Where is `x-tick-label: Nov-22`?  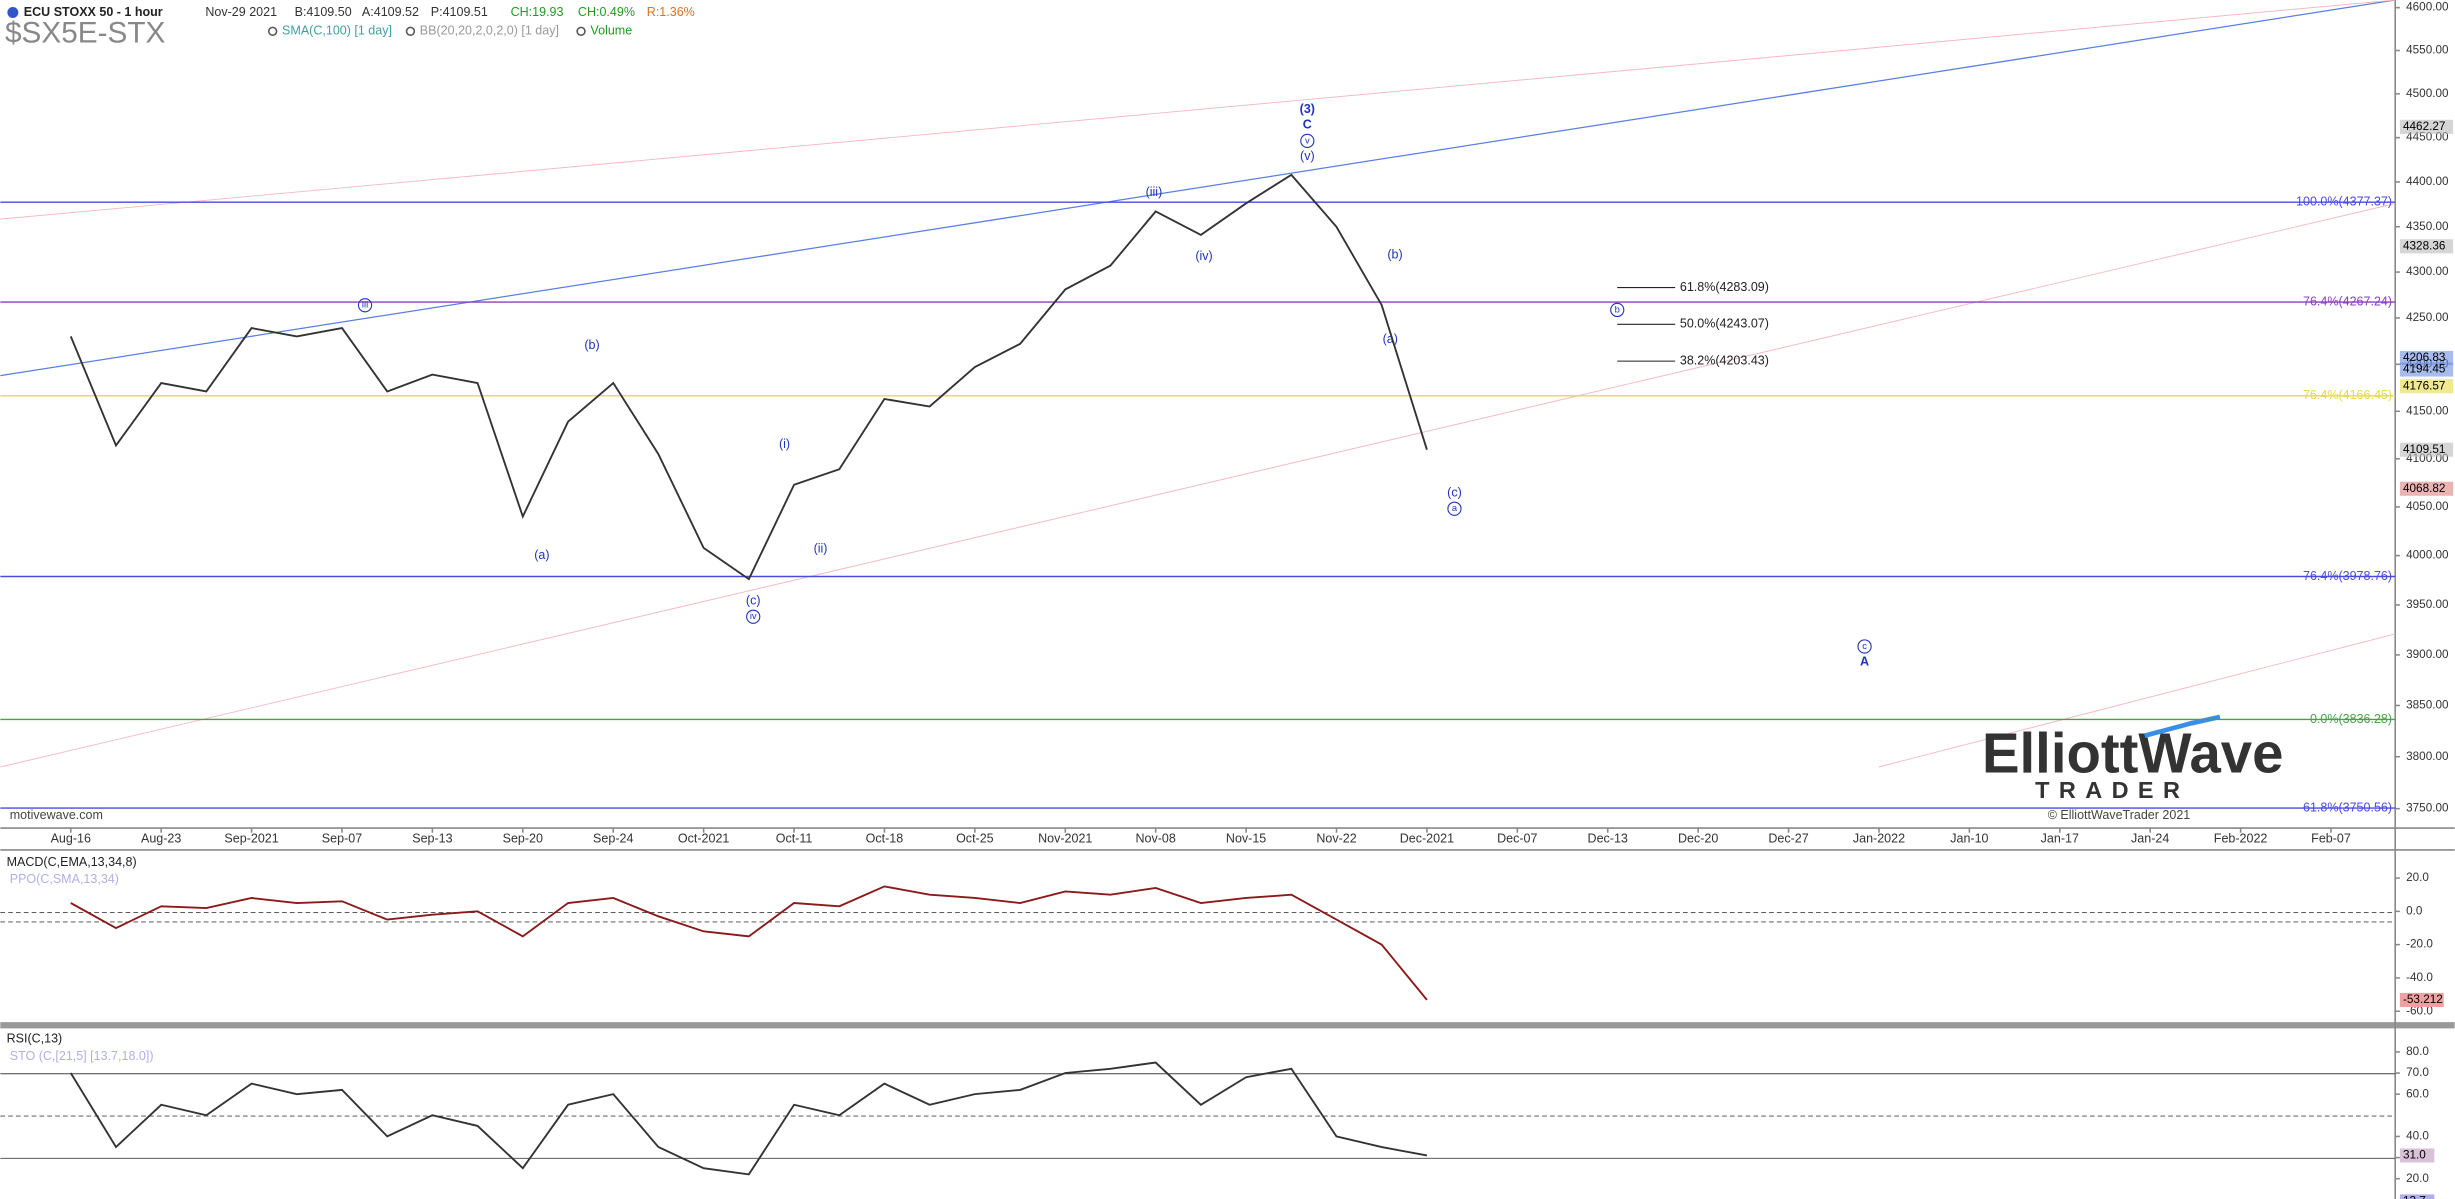 x-tick-label: Nov-22 is located at coordinates (1336, 838).